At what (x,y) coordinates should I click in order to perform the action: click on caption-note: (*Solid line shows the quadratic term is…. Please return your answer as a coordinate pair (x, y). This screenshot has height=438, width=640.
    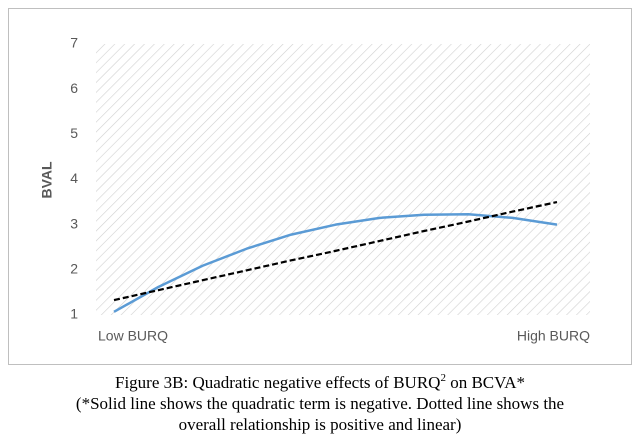
    Looking at the image, I should click on (320, 403).